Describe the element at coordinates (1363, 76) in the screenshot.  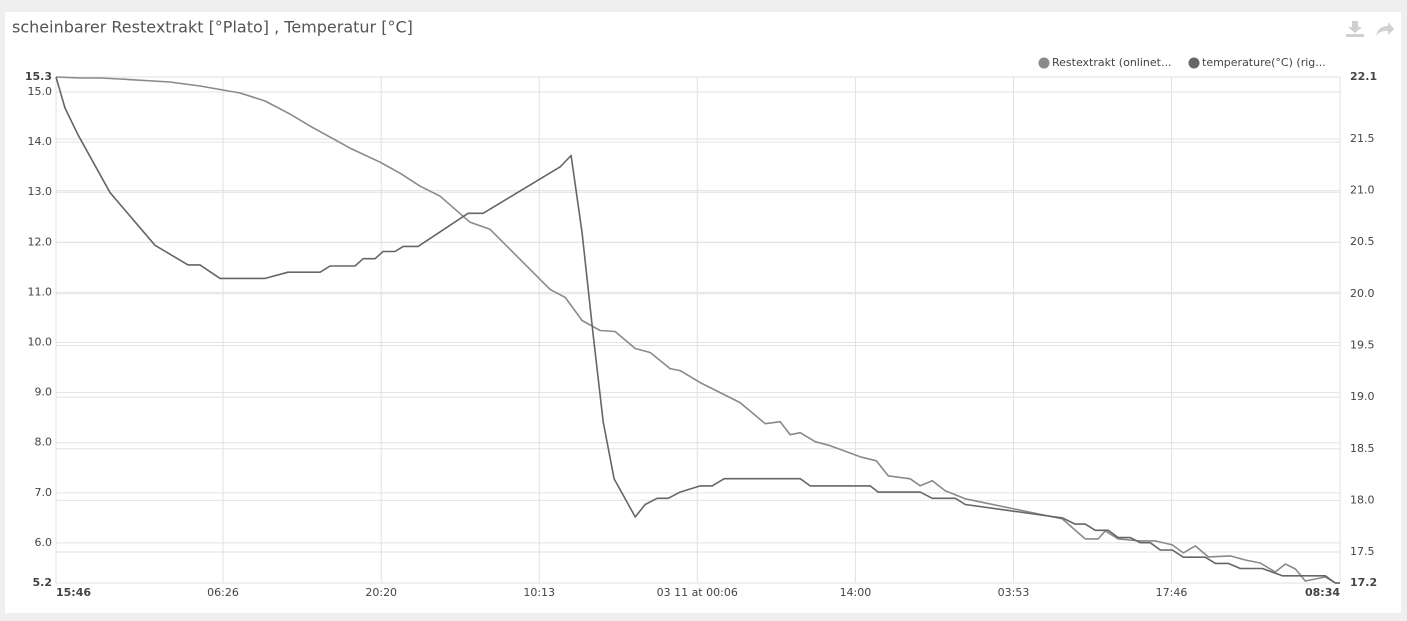
I see `y2-tick-label: 22.1` at that location.